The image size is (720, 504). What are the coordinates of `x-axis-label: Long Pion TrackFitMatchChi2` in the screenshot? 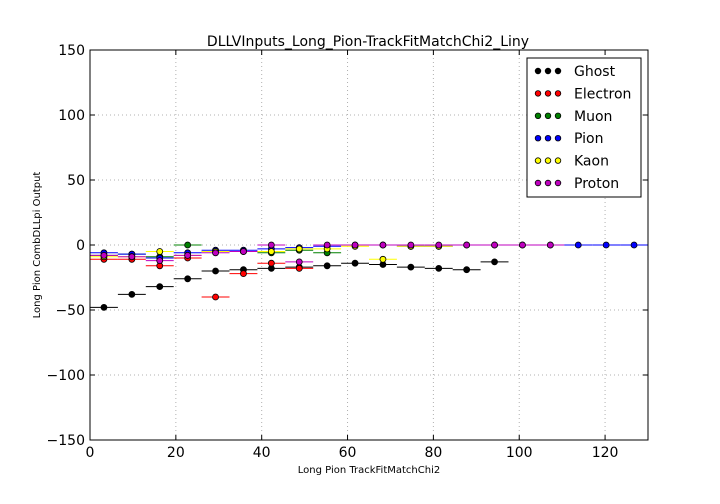 It's located at (369, 470).